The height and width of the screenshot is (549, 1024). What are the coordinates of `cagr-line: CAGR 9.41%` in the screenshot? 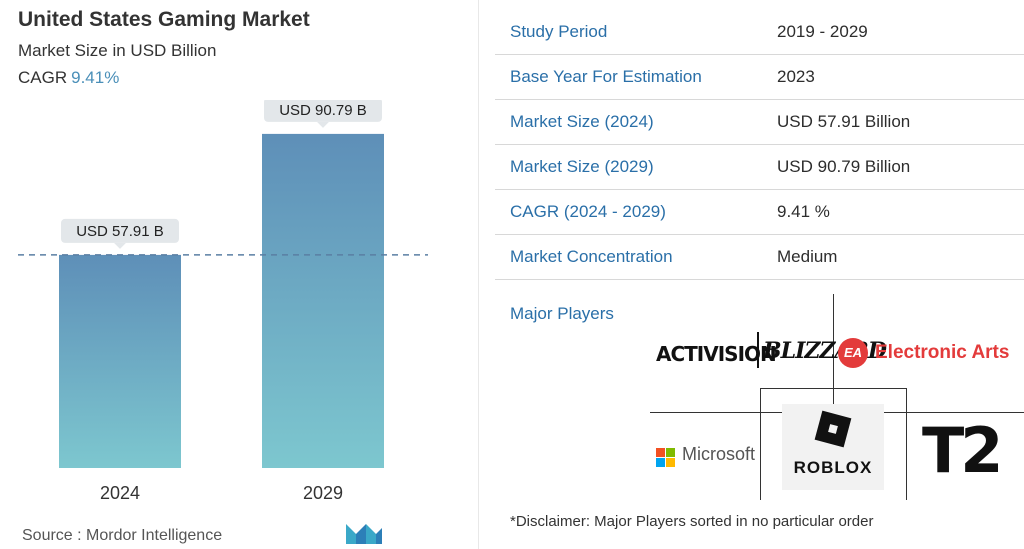 It's located at (68, 78).